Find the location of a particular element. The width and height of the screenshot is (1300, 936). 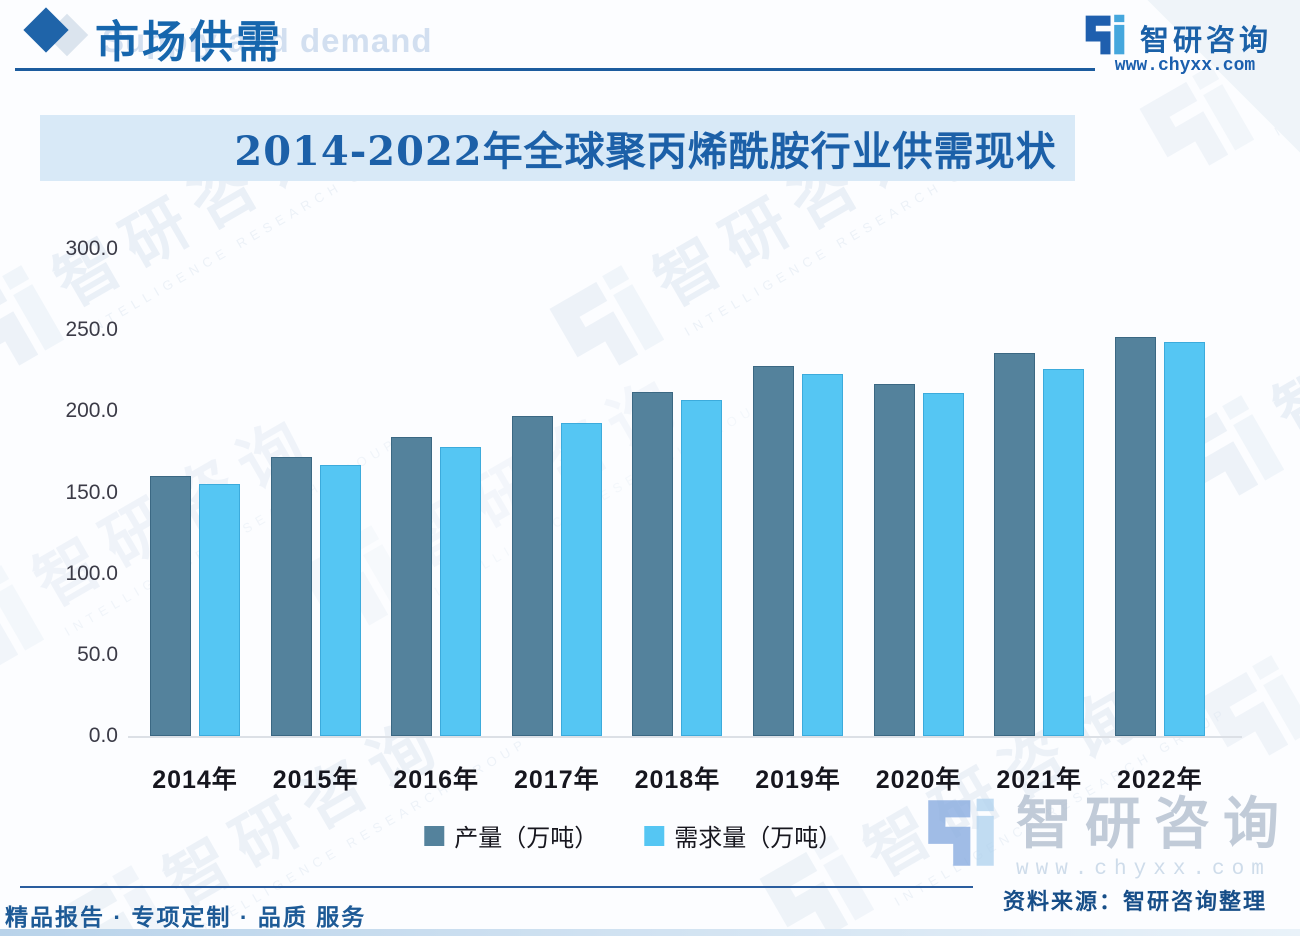

y-tick-label: 300.0 is located at coordinates (91, 248).